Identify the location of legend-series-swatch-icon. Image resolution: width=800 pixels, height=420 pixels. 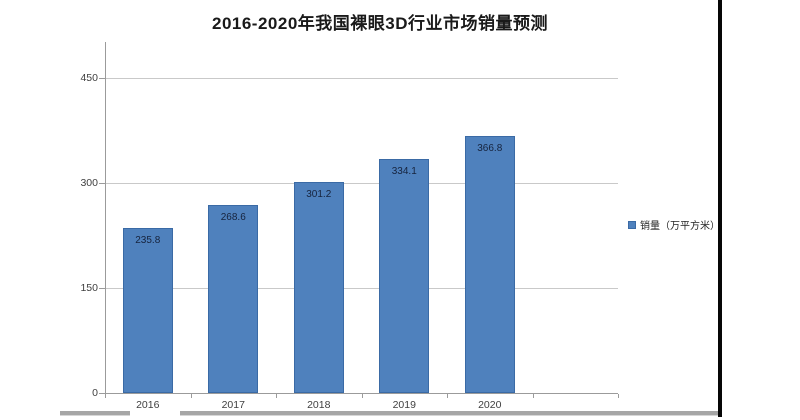
(632, 224).